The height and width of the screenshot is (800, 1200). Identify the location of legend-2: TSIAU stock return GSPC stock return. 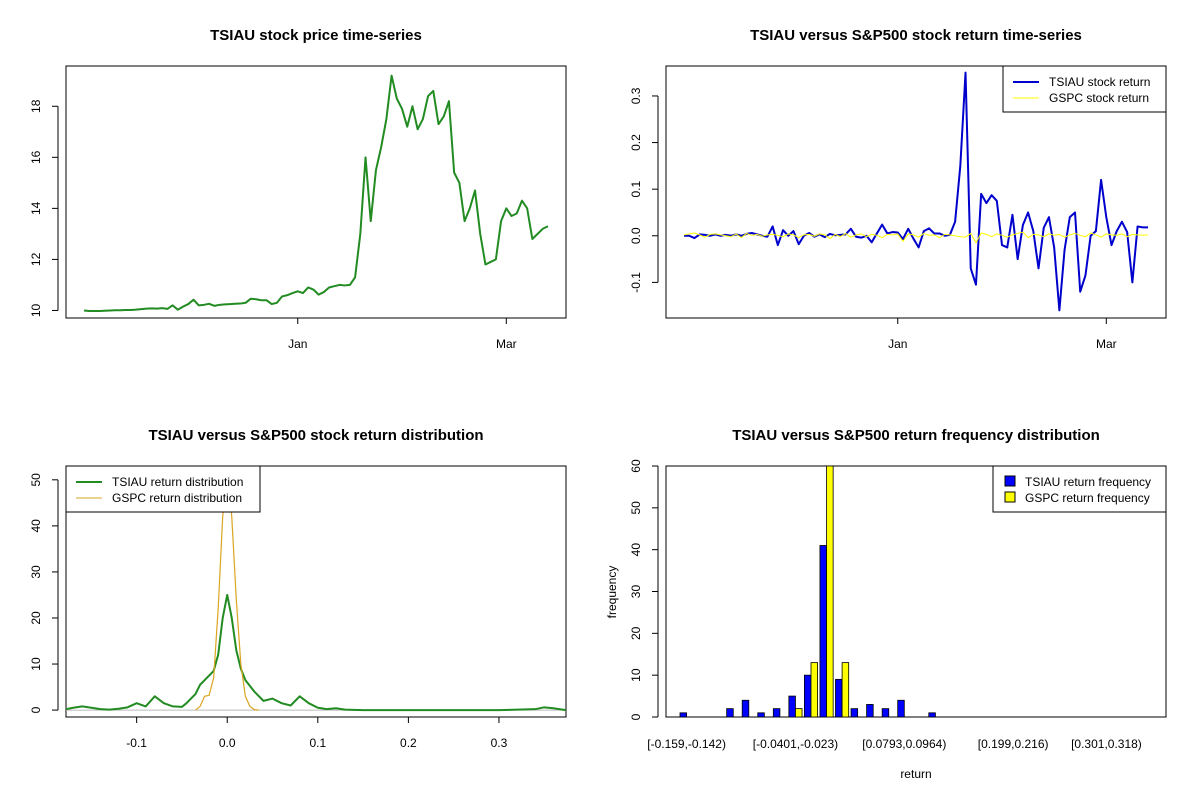
(1084, 89).